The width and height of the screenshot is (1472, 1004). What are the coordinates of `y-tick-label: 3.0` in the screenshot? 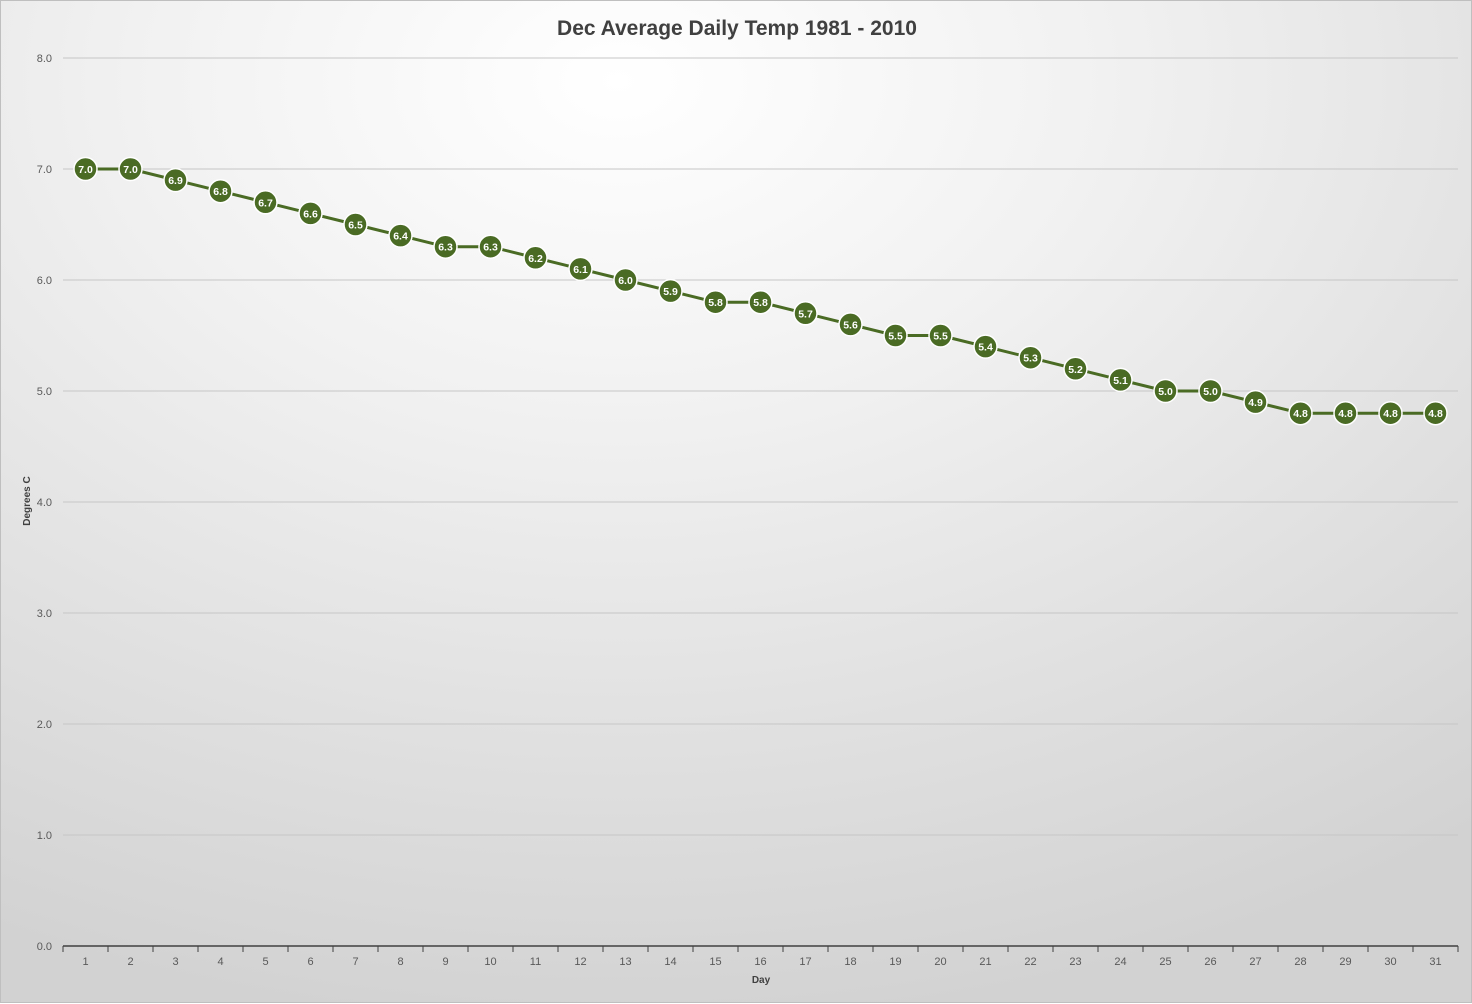 It's located at (44, 614).